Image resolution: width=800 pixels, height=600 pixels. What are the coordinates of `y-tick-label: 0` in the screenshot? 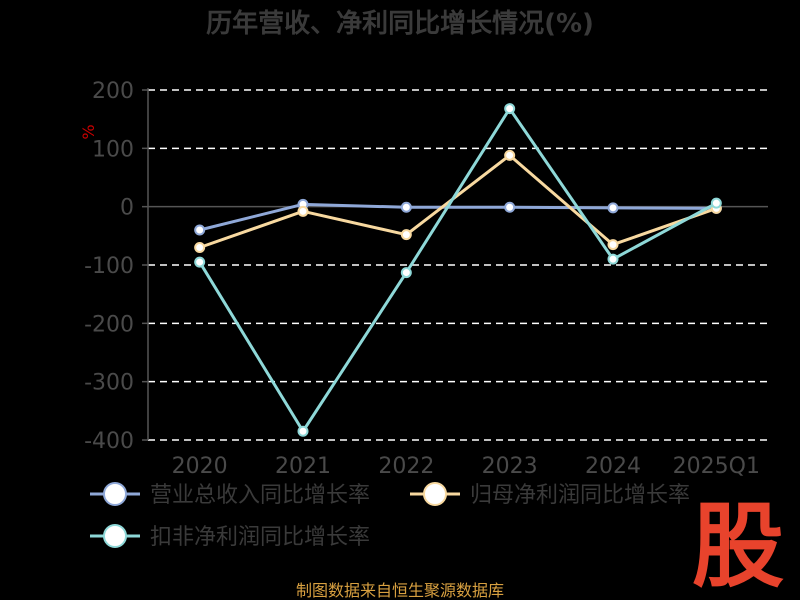 It's located at (127, 208).